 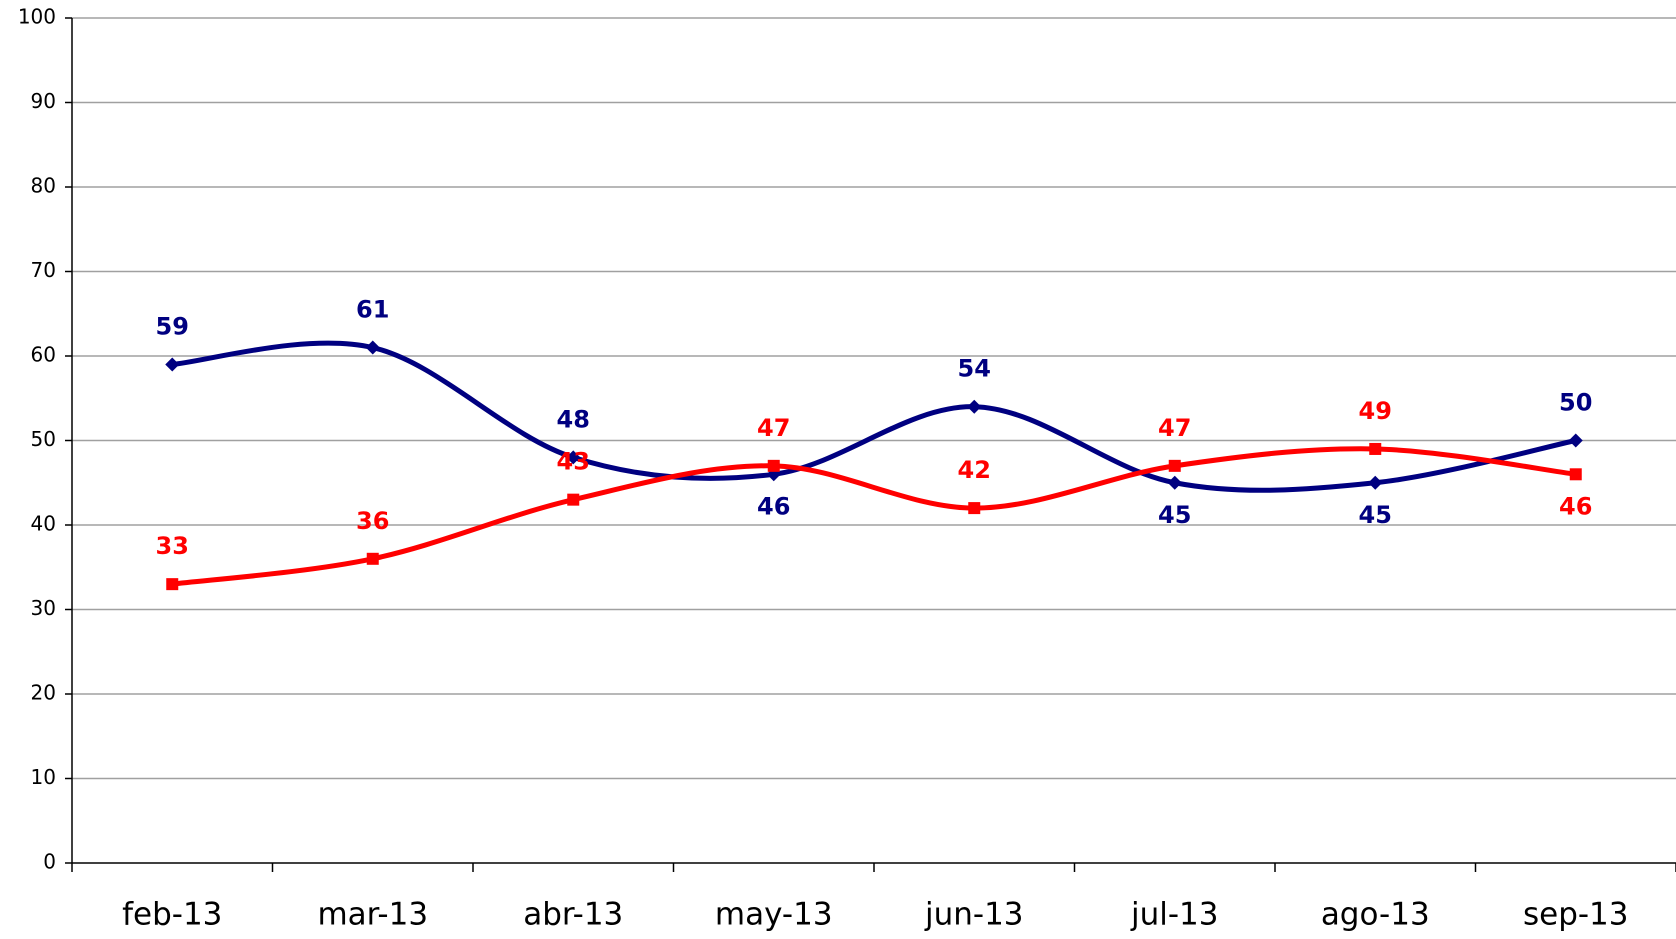 What do you see at coordinates (372, 310) in the screenshot?
I see `data-label: 61` at bounding box center [372, 310].